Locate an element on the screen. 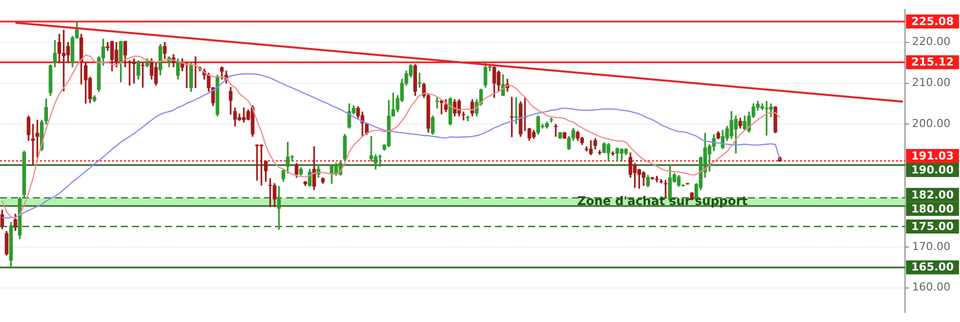 This screenshot has height=322, width=960. y-tick-label: 160.00 is located at coordinates (931, 287).